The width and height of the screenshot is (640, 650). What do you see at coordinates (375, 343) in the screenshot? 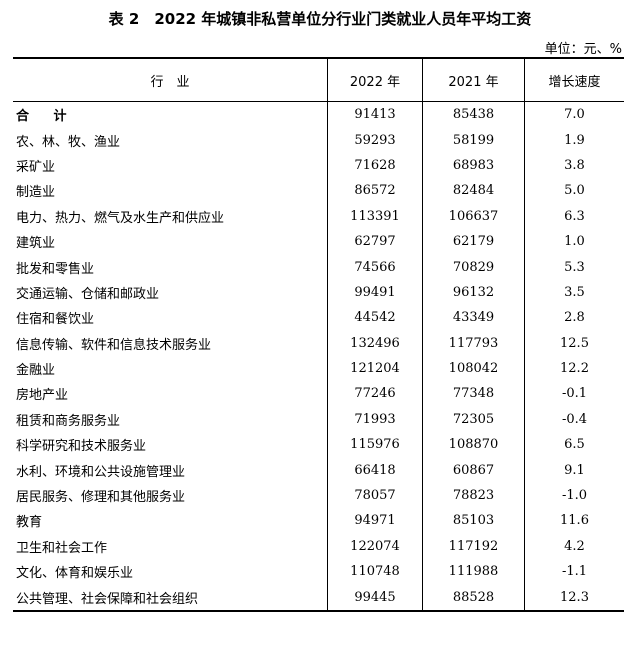
I see `cell-wage-2022: 132496` at bounding box center [375, 343].